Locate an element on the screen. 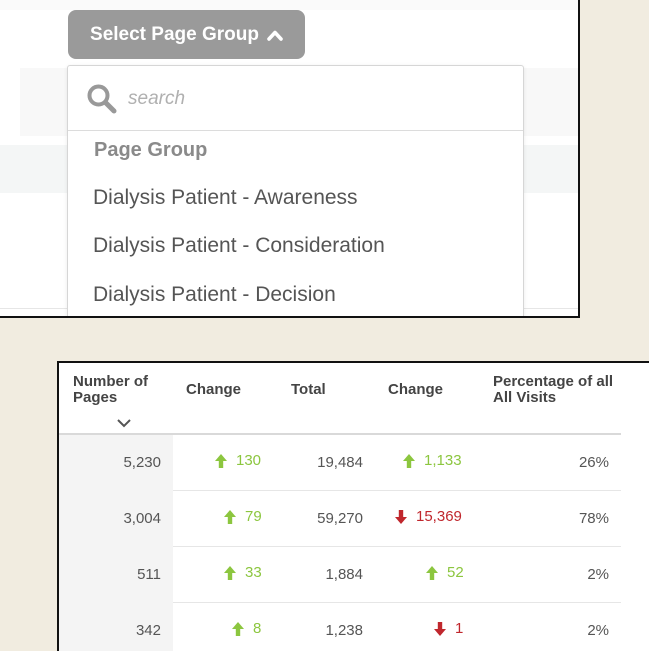 The width and height of the screenshot is (649, 651). cell-number-of-pages: 5,230 is located at coordinates (142, 462).